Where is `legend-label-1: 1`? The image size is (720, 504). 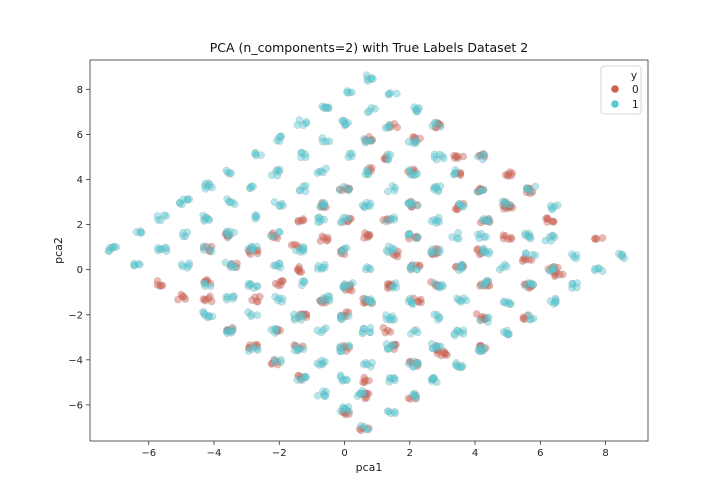
legend-label-1: 1 is located at coordinates (635, 105).